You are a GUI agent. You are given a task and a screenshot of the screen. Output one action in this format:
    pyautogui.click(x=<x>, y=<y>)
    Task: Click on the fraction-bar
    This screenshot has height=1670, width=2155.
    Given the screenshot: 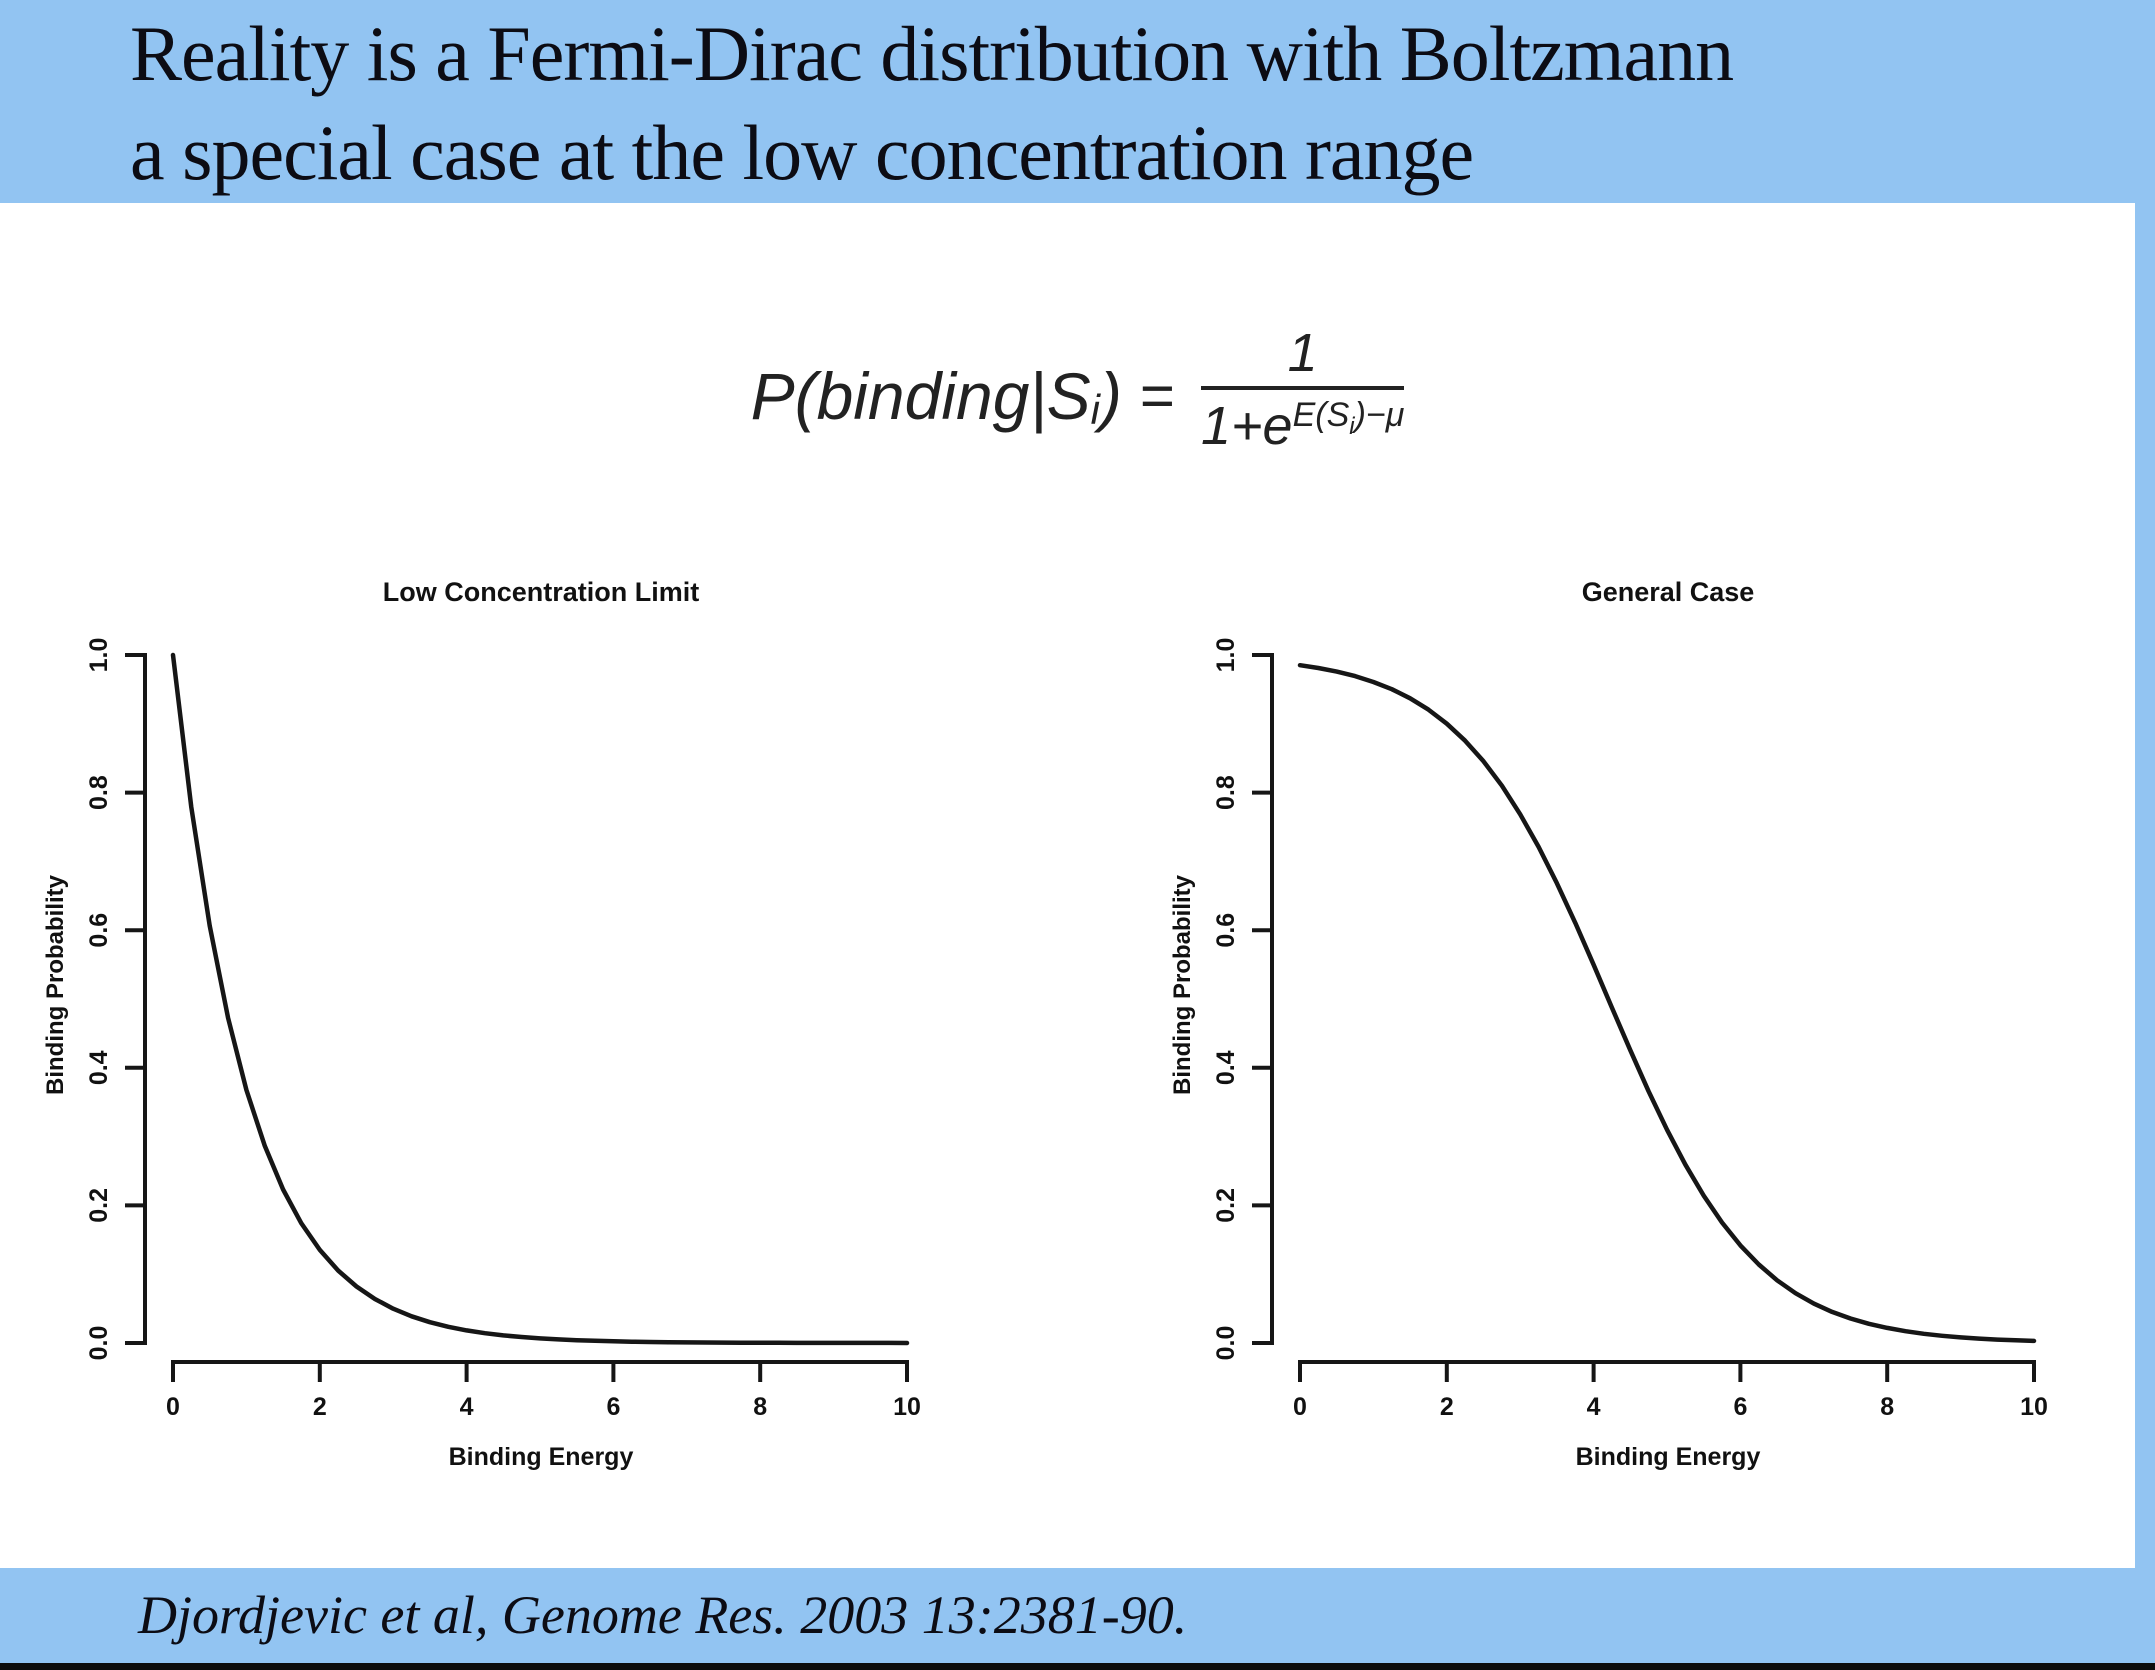 What is the action you would take?
    pyautogui.click(x=1302, y=388)
    